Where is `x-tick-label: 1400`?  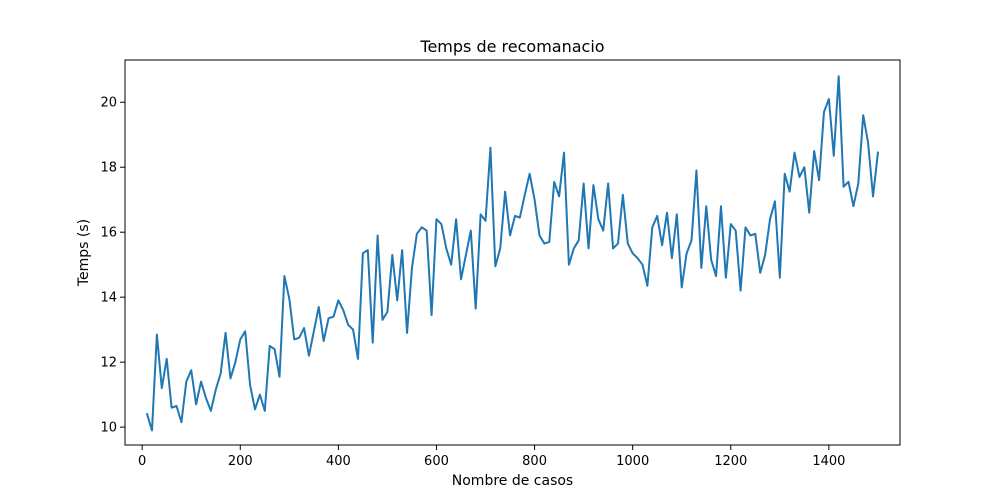
x-tick-label: 1400 is located at coordinates (828, 461).